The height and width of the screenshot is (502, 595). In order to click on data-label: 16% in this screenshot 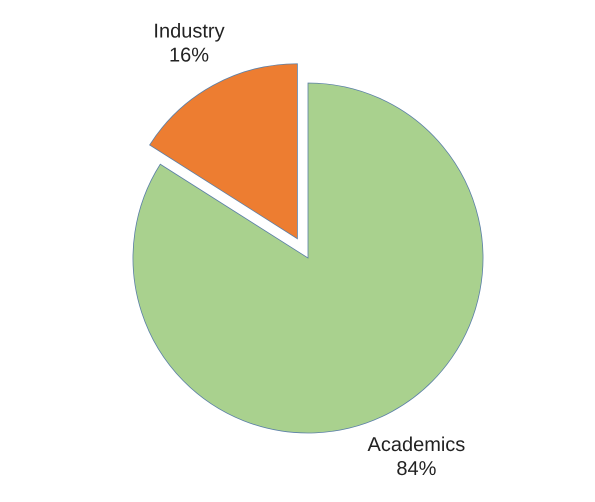, I will do `click(189, 55)`.